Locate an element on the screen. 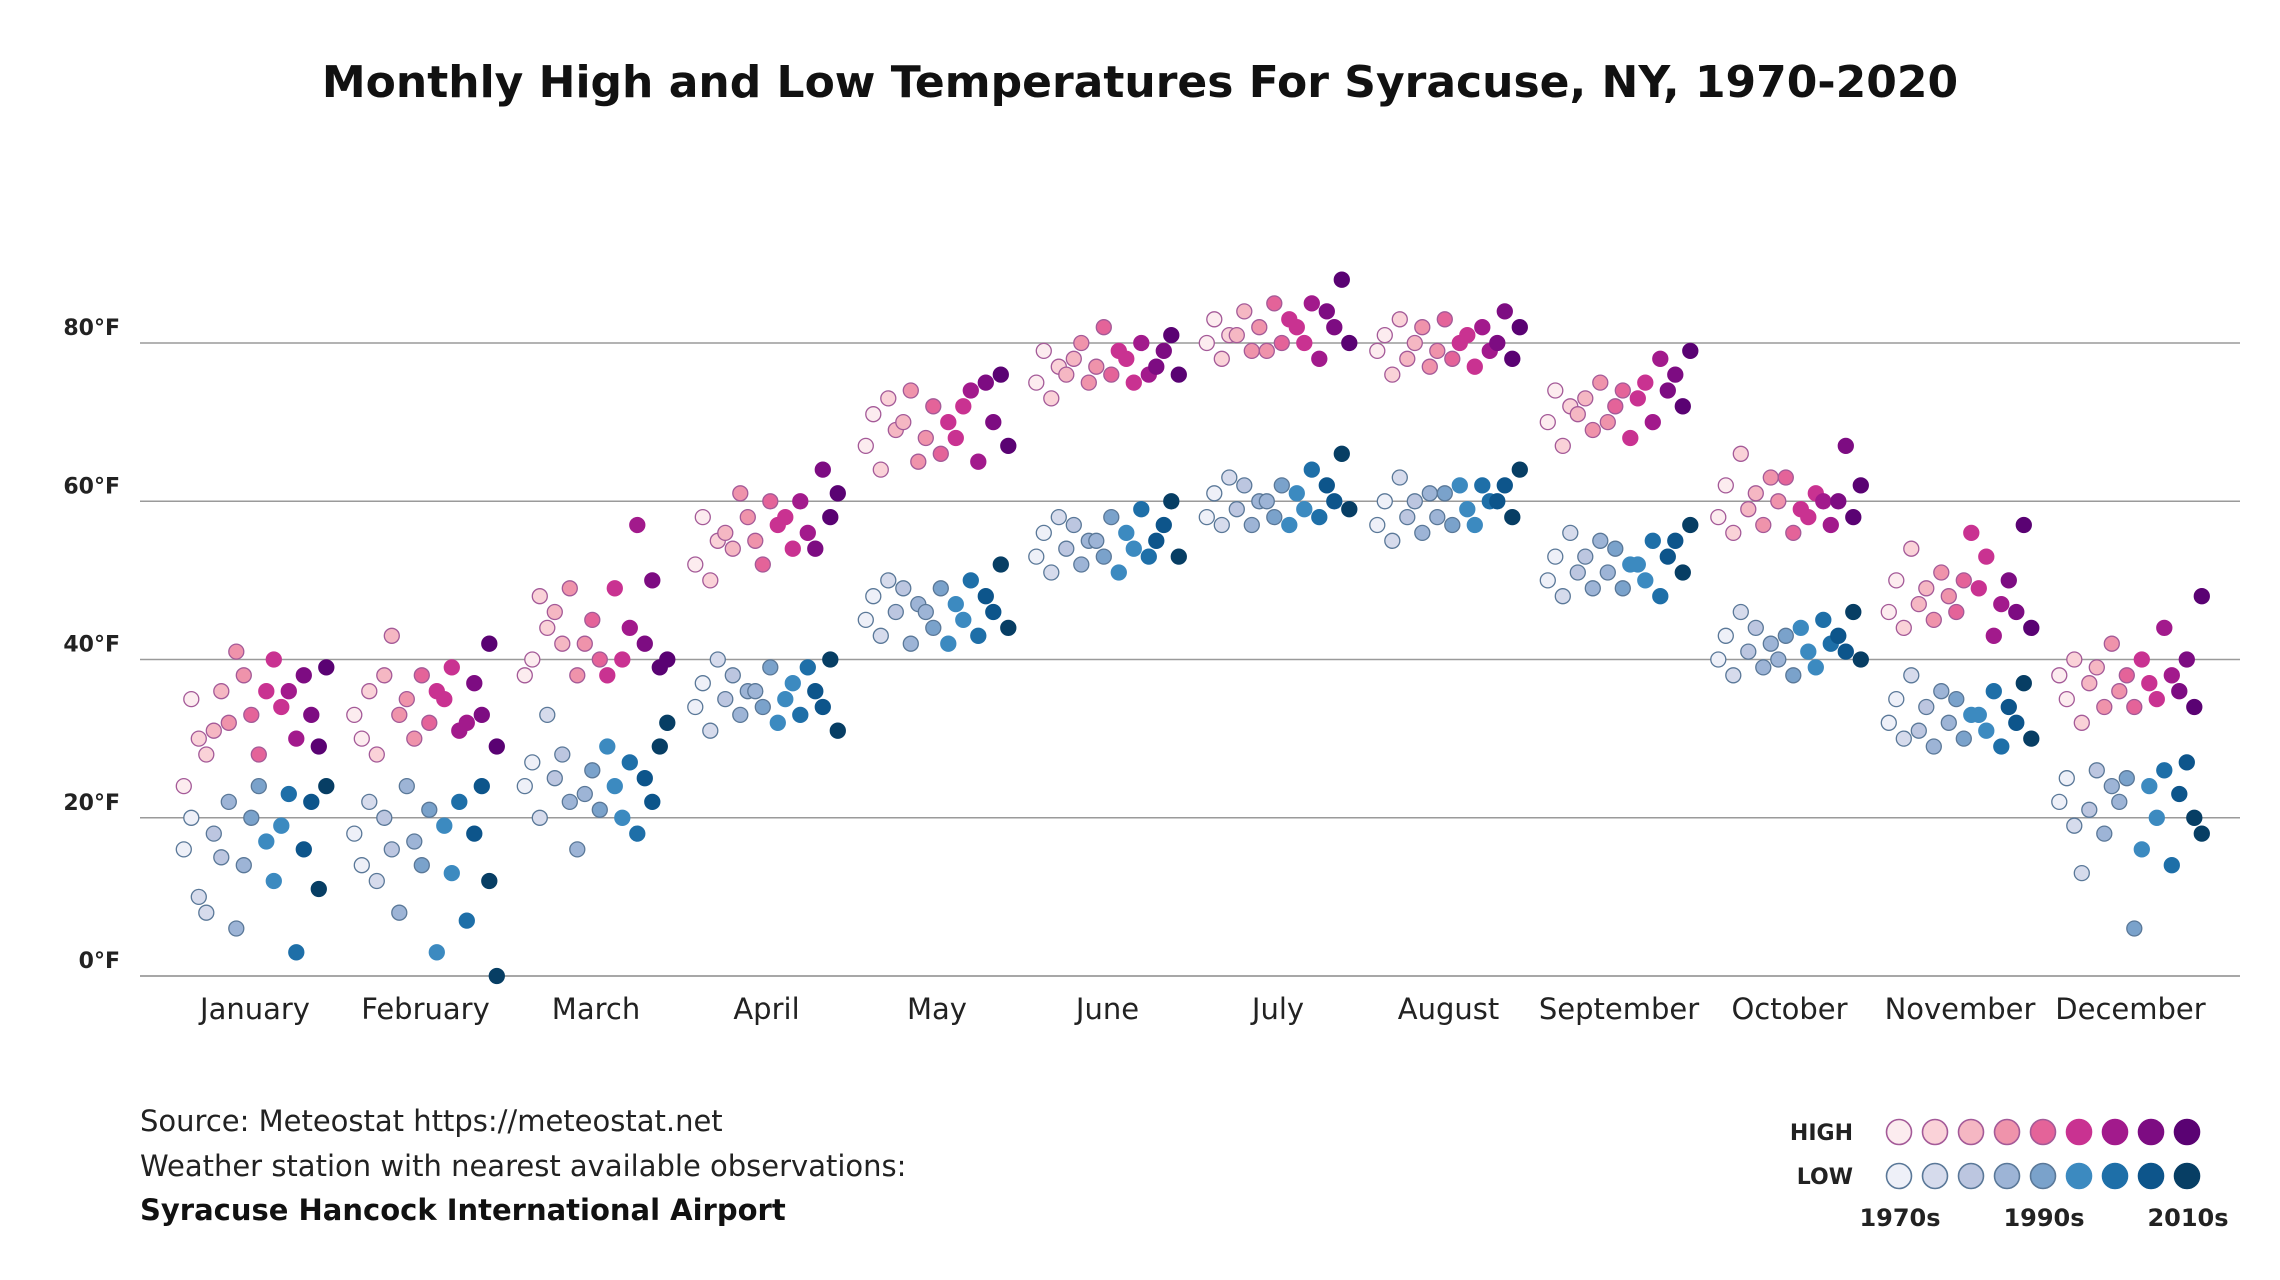  y-tick-label: 80°F is located at coordinates (91, 328).